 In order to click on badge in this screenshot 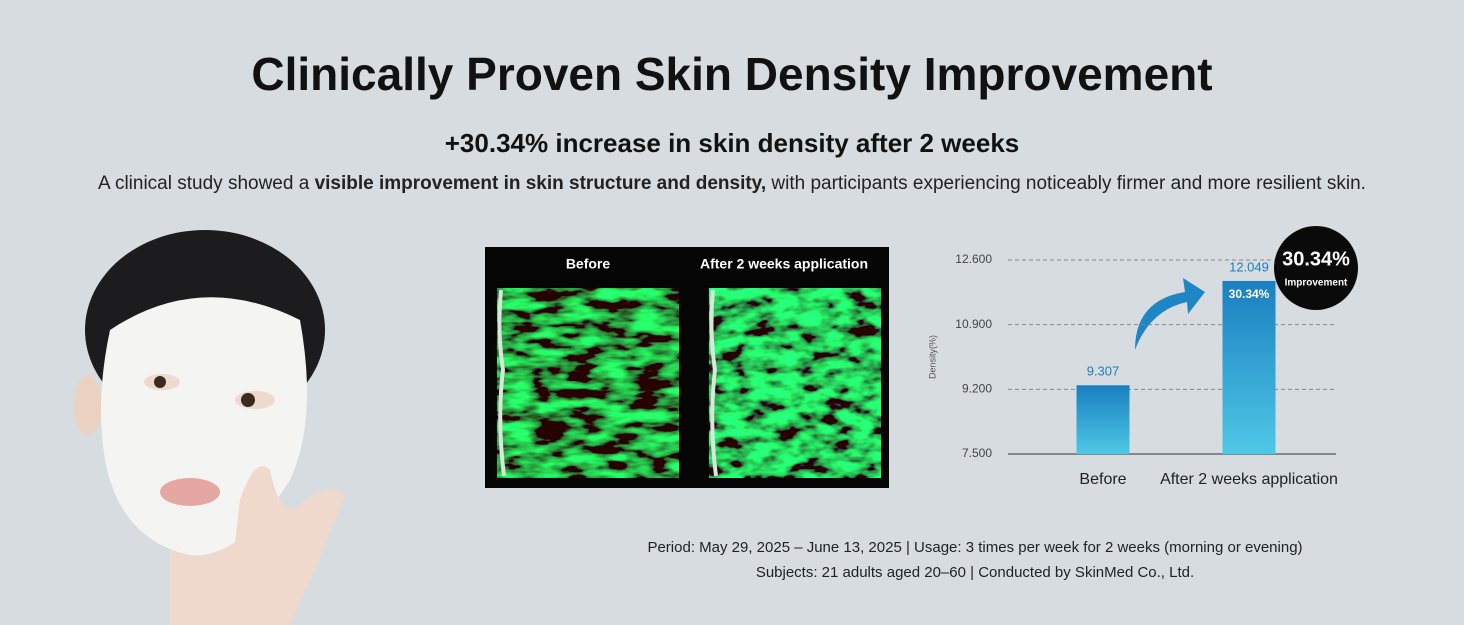, I will do `click(1316, 268)`.